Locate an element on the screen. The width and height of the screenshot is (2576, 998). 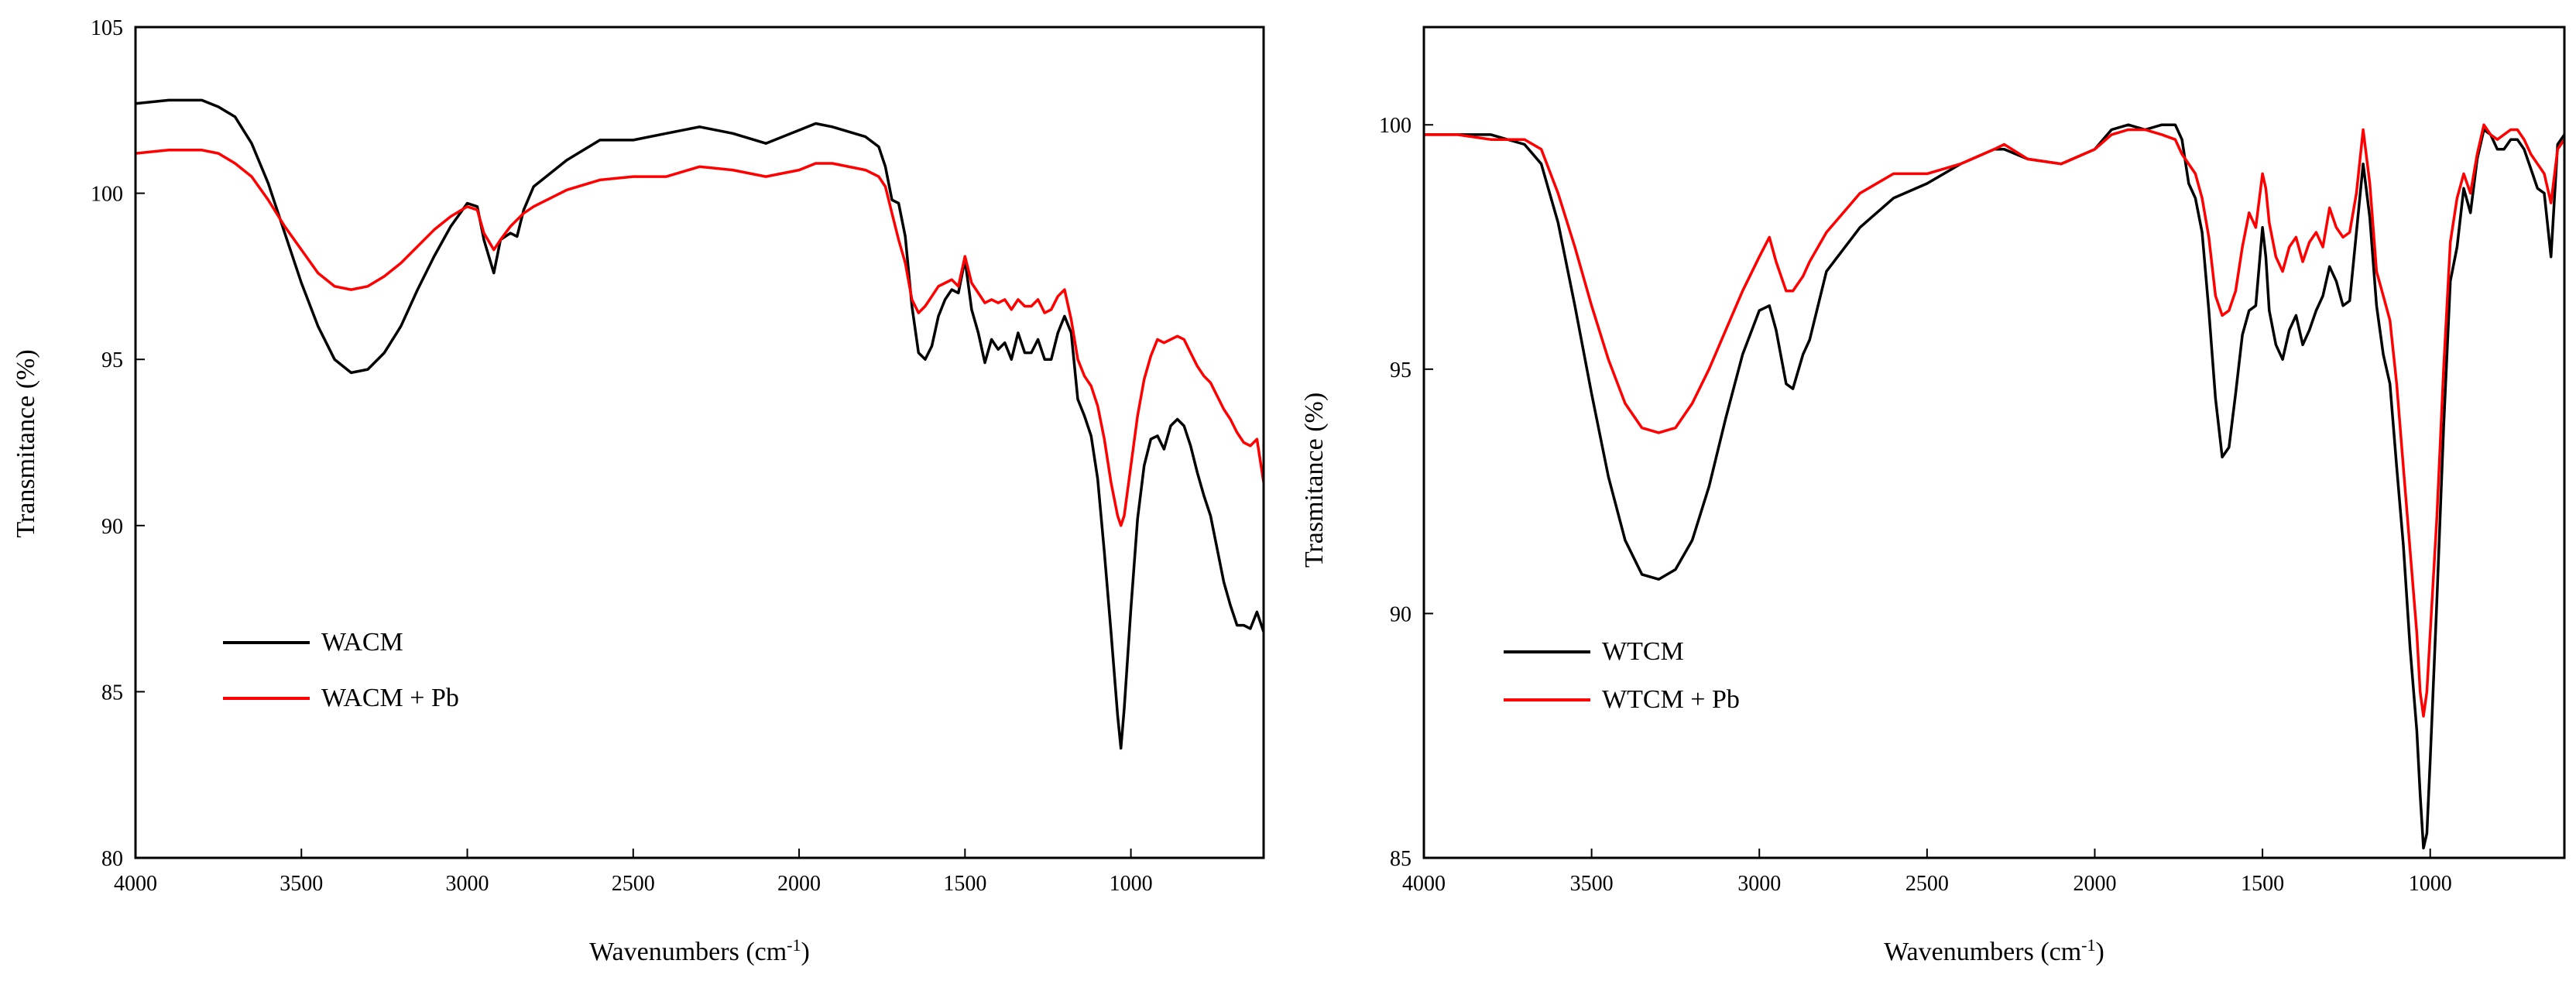
y-tick-label: 105 is located at coordinates (107, 28).